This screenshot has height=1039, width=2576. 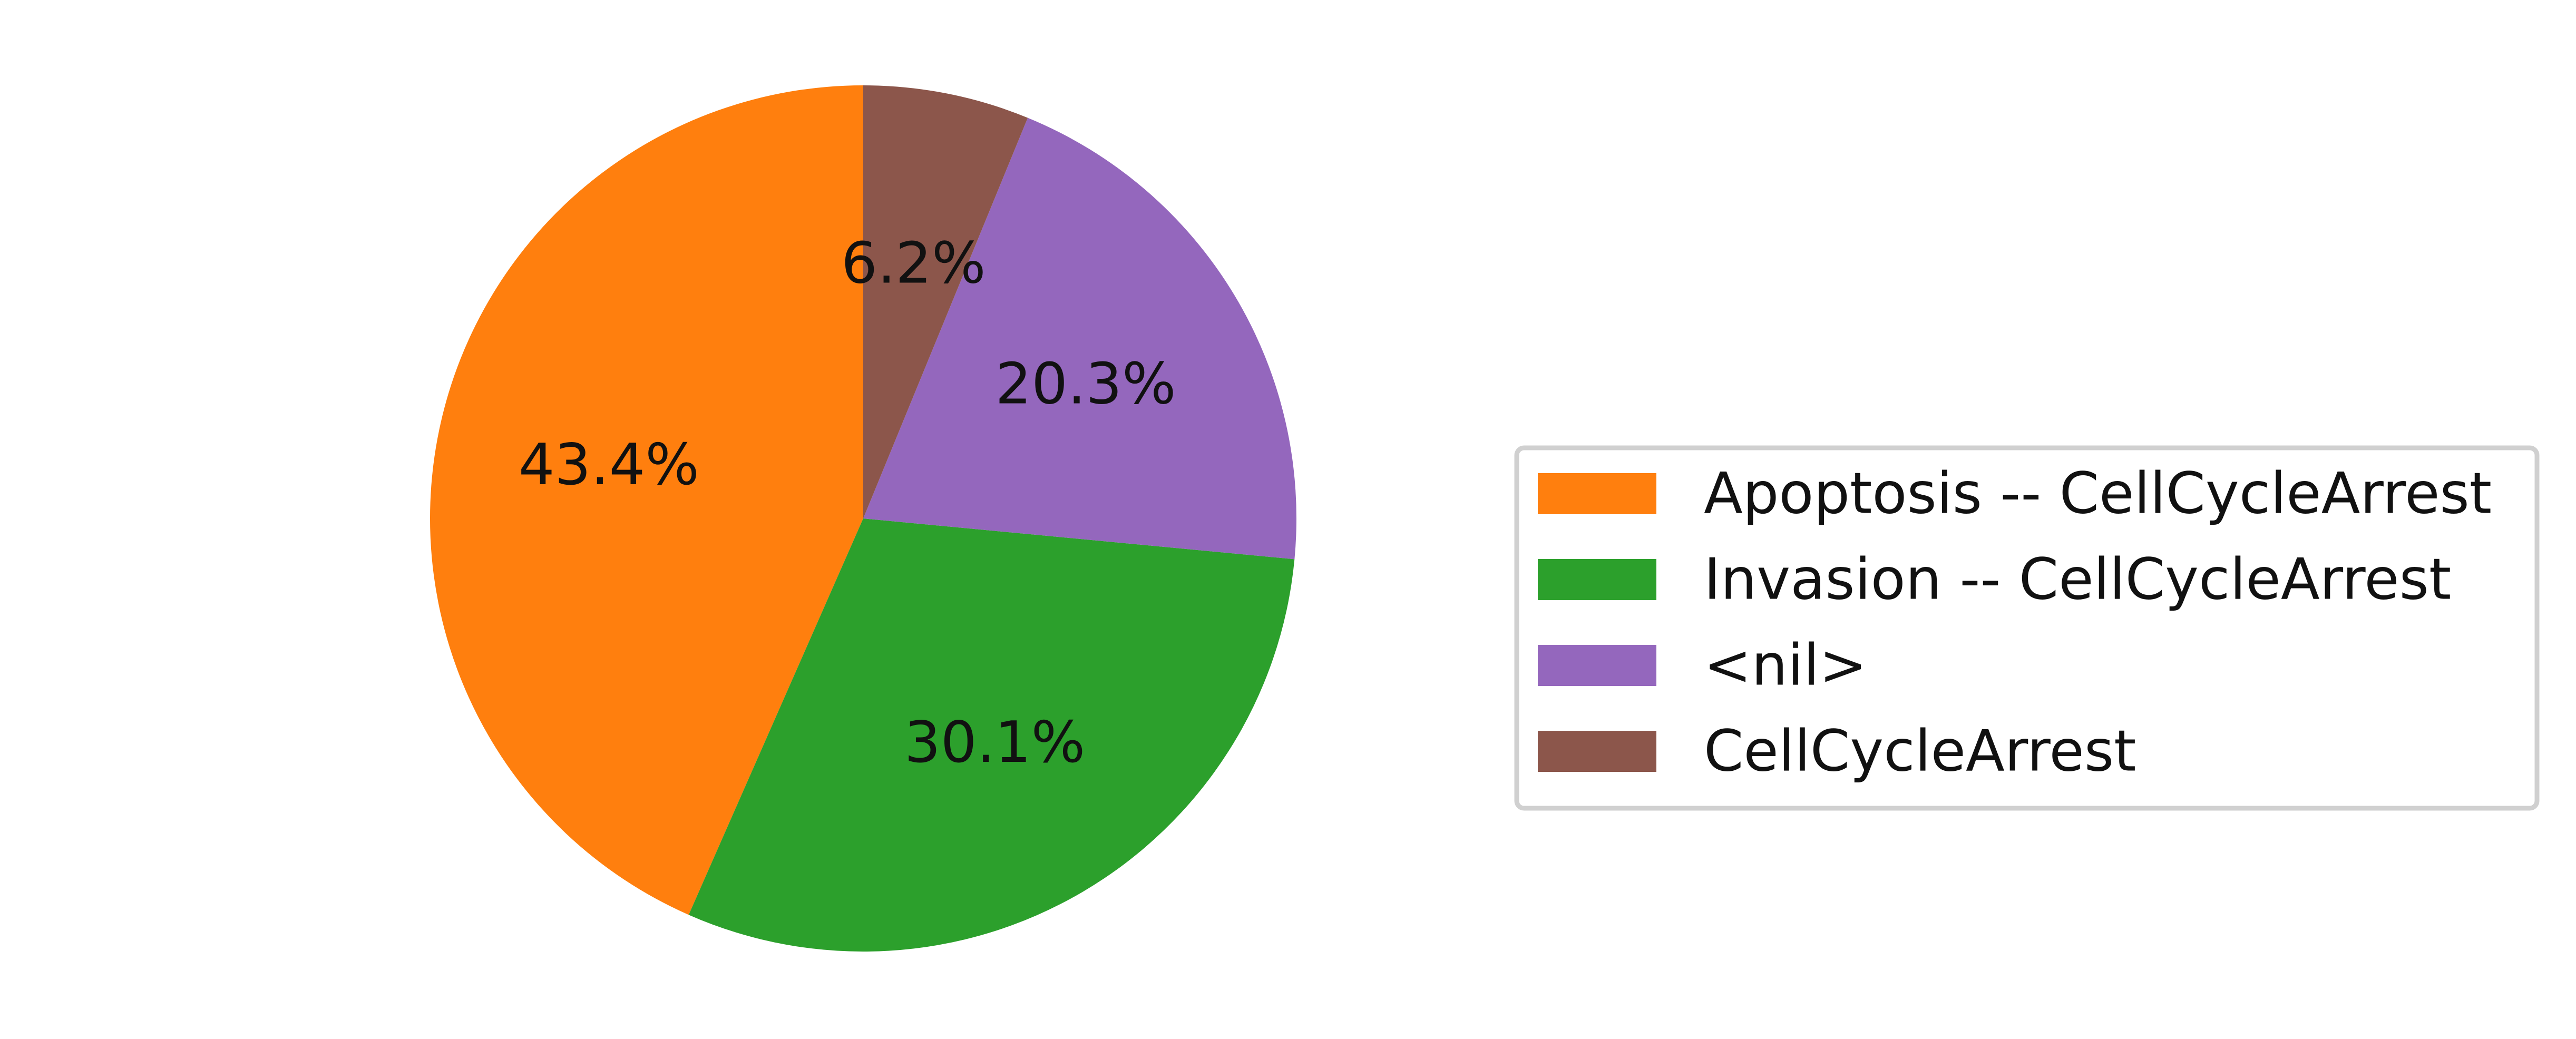 I want to click on pie-slice-invasion-cellcyclearrest, so click(x=991, y=735).